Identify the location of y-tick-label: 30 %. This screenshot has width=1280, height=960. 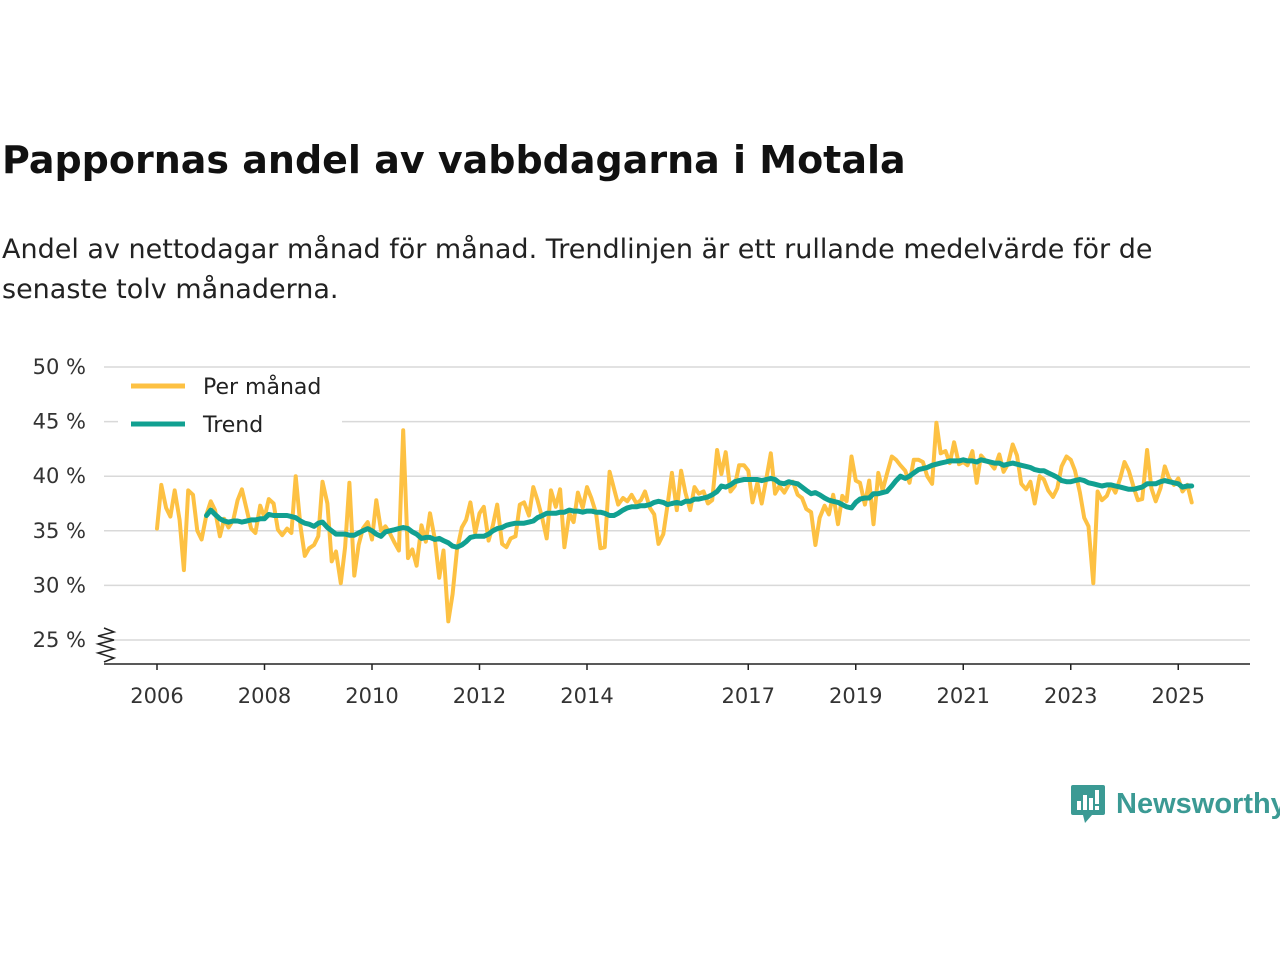
(59, 585).